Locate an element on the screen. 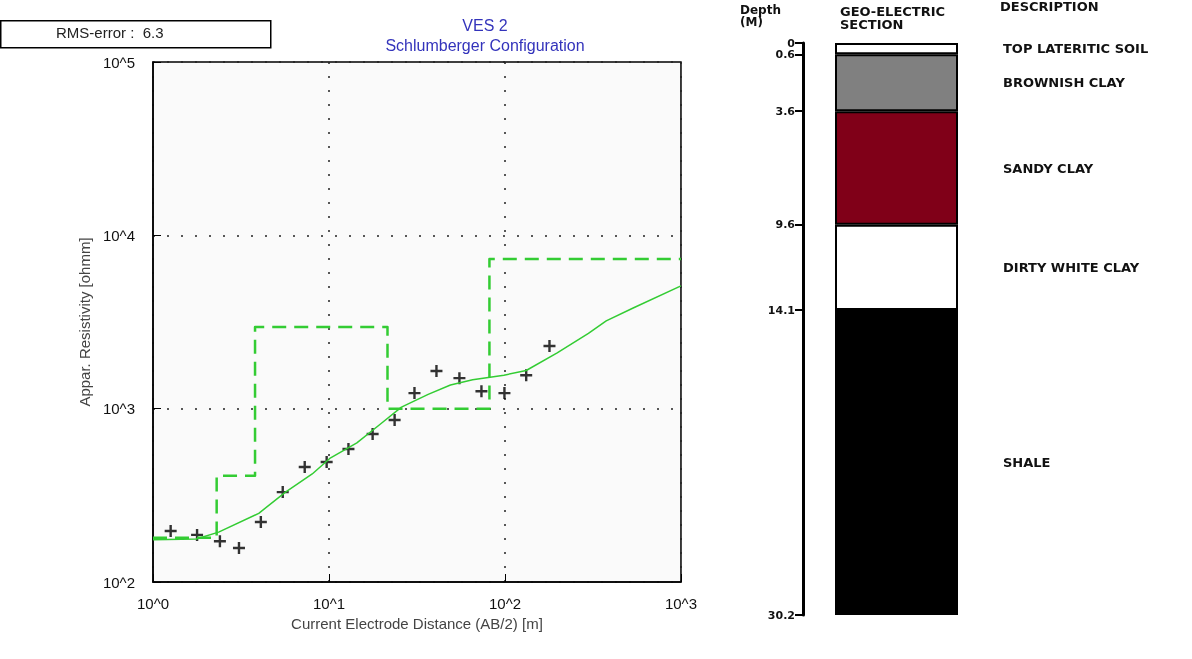  y-tick-label: 3.6 is located at coordinates (785, 111).